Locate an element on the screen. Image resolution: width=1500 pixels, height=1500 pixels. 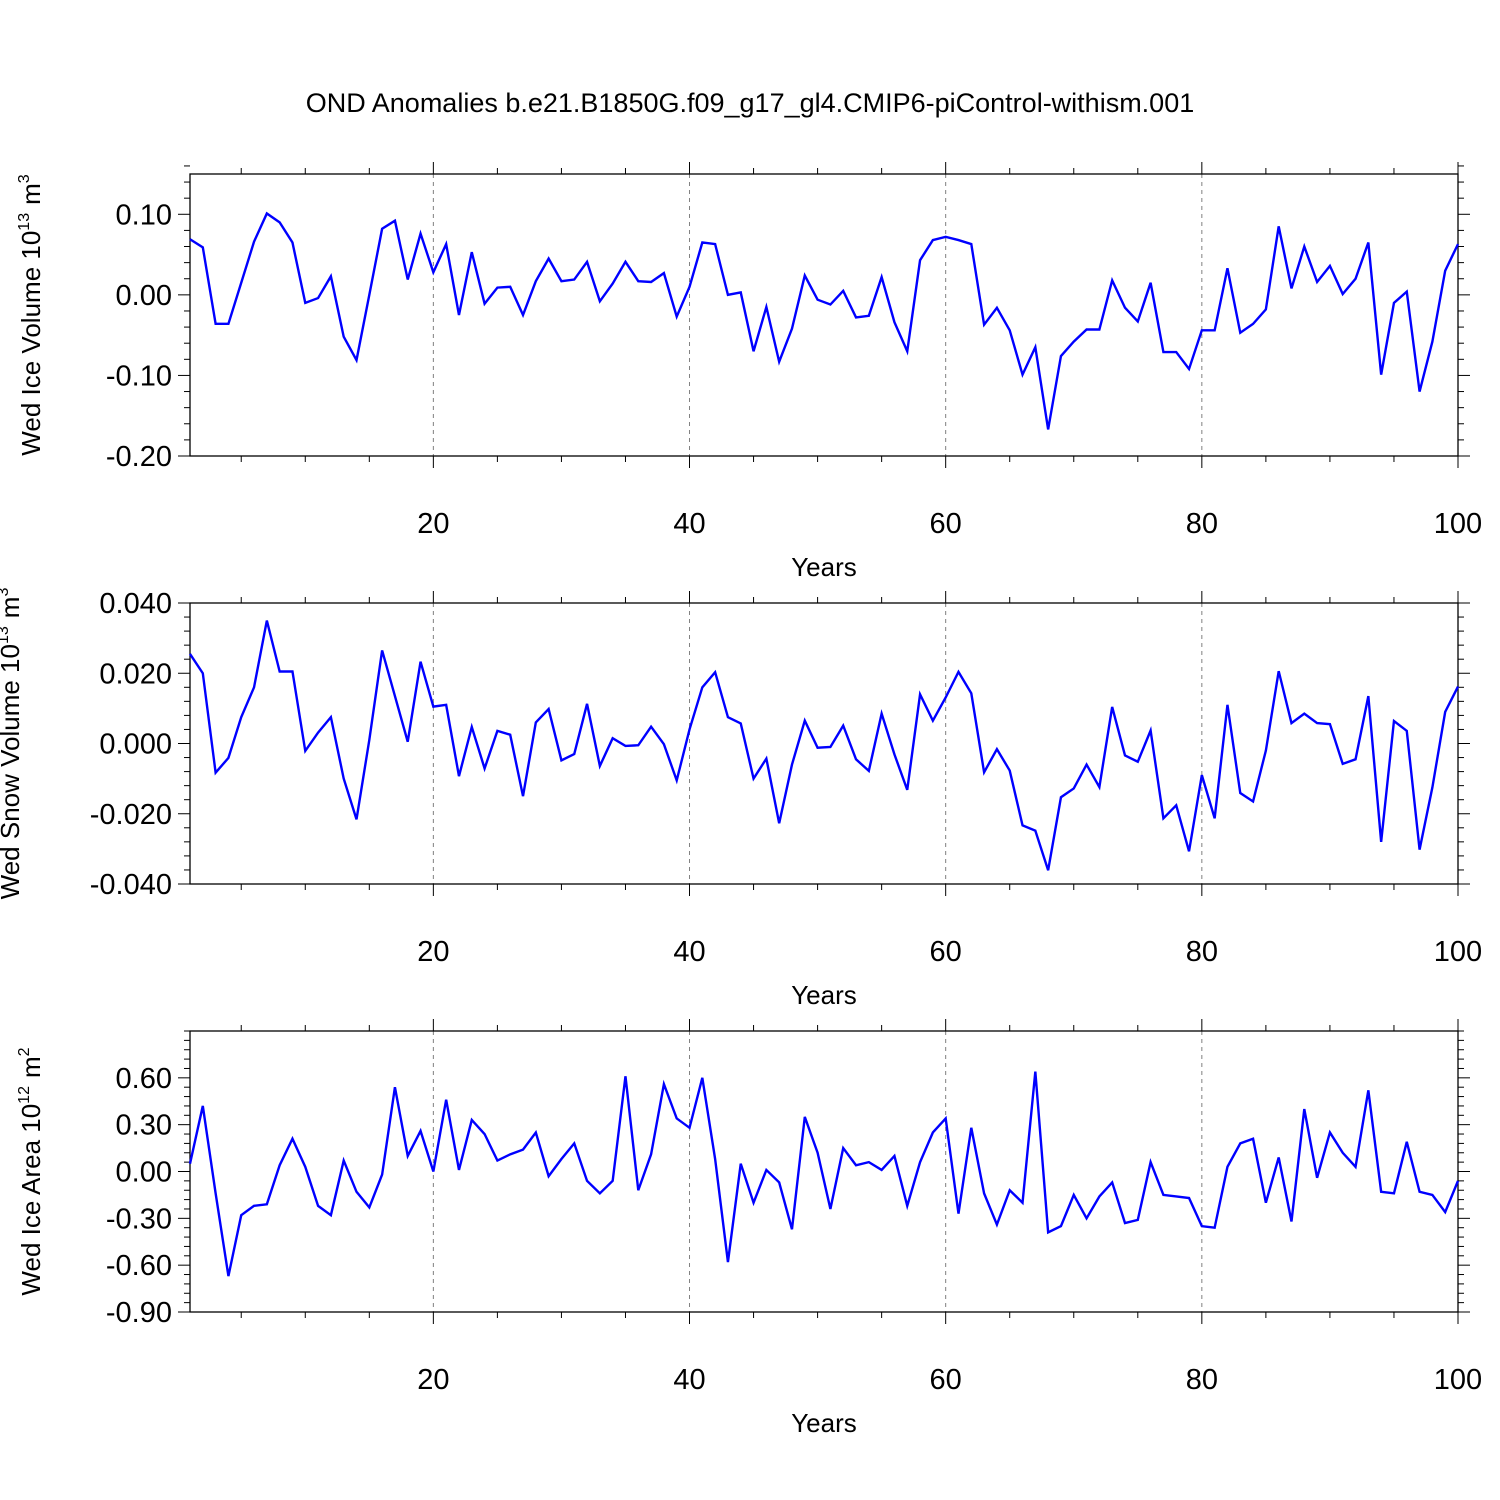
y-axis-label: Wed Ice Area 1012 m2 is located at coordinates (31, 1171).